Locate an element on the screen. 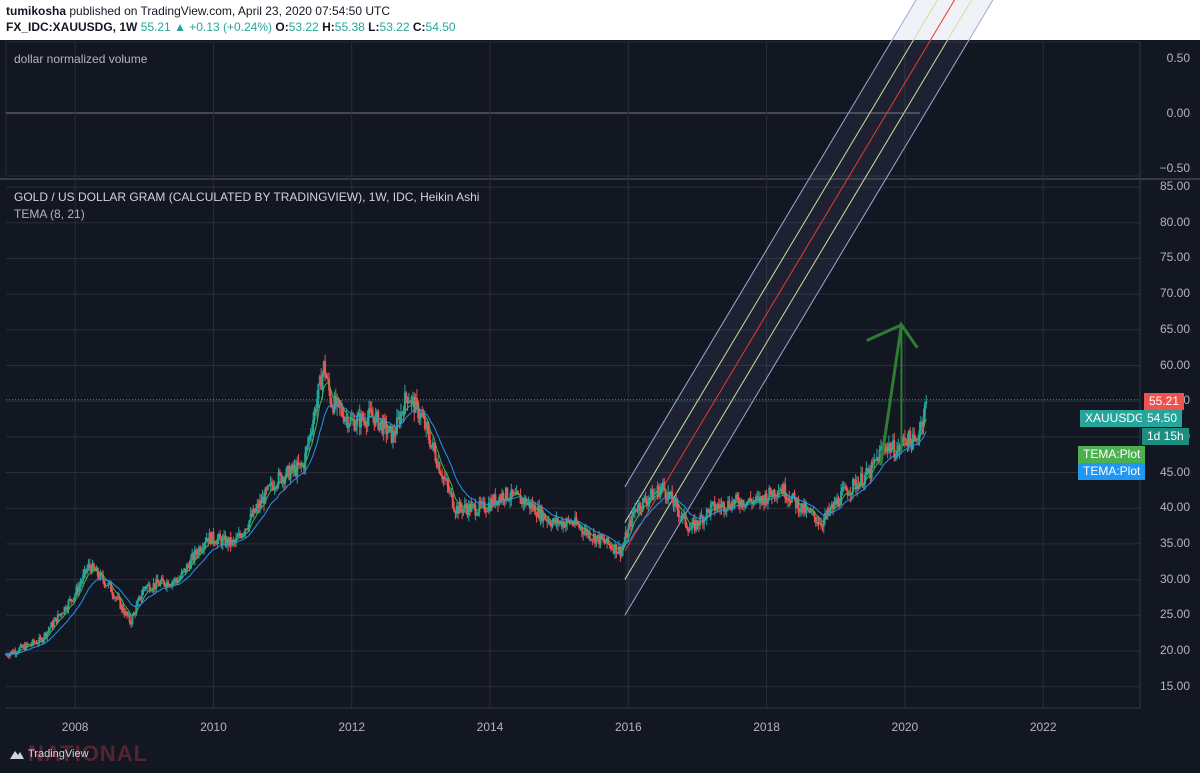 This screenshot has width=1200, height=773. indicator-title: TEMA (8, 21) is located at coordinates (49, 214).